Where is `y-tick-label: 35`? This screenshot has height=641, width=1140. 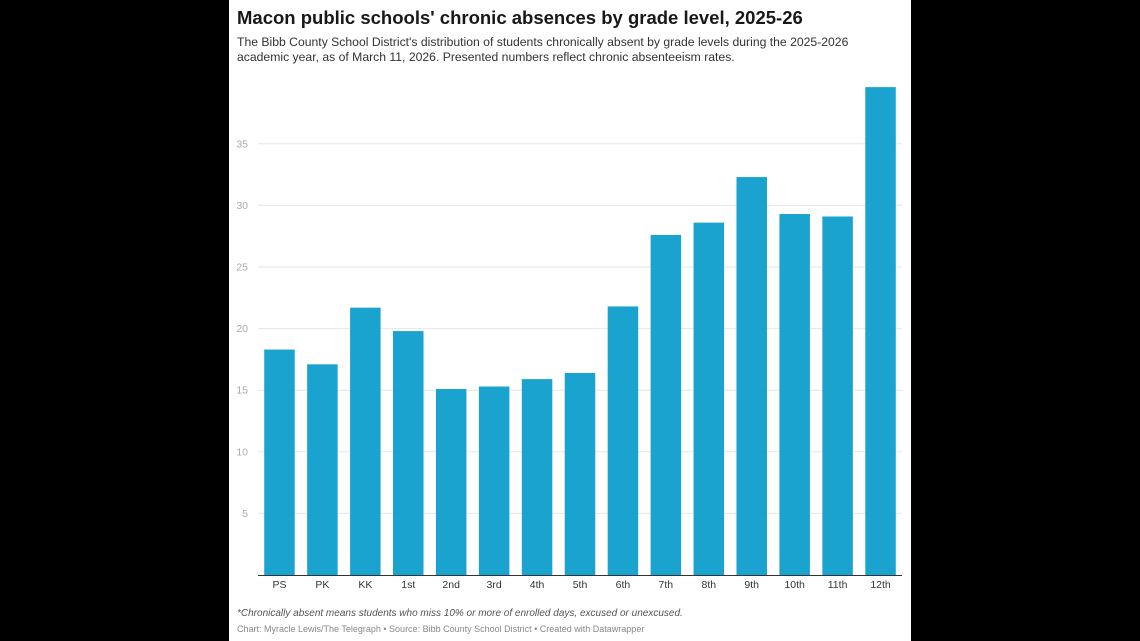
y-tick-label: 35 is located at coordinates (242, 144).